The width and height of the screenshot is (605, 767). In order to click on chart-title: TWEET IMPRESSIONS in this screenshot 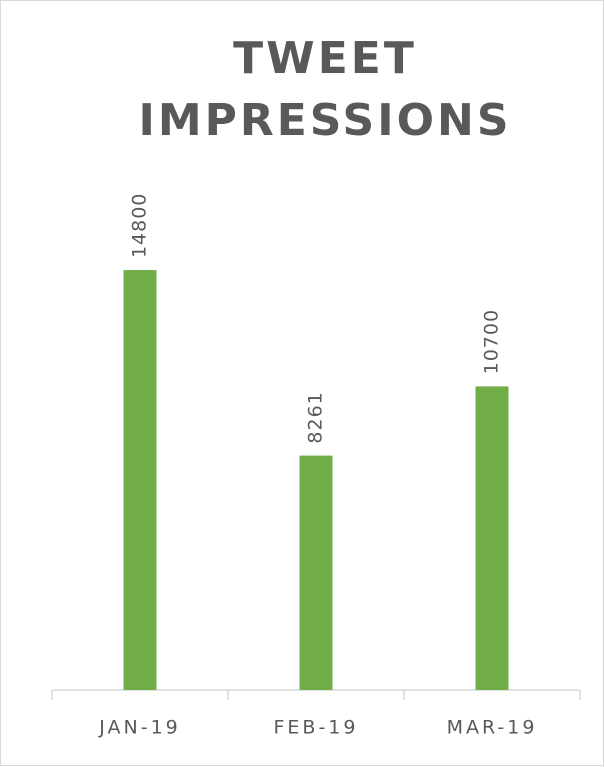, I will do `click(325, 89)`.